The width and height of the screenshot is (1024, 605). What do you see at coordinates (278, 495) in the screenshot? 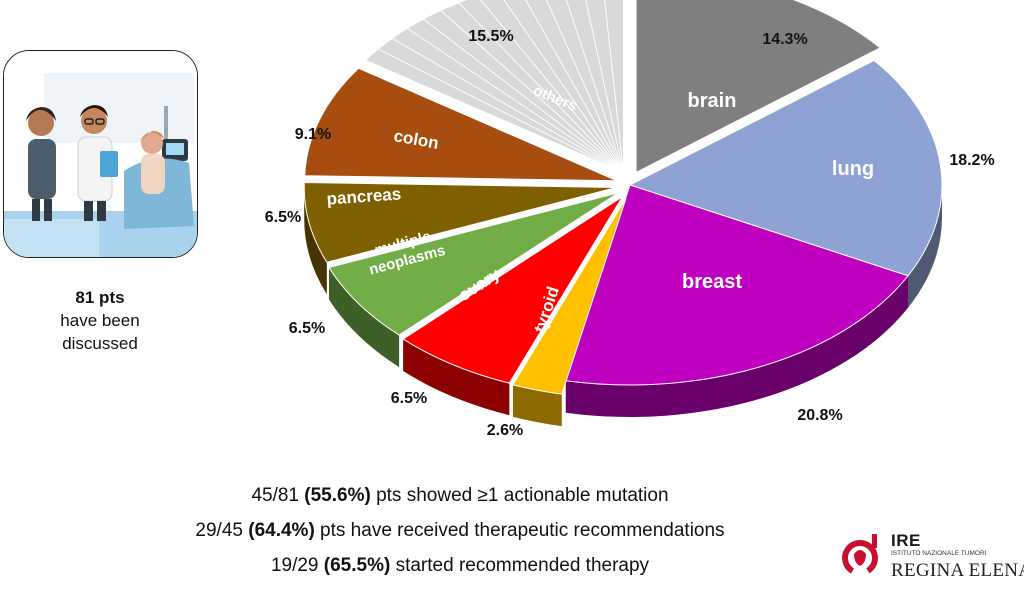
I see `stat-1-count: 45/81` at bounding box center [278, 495].